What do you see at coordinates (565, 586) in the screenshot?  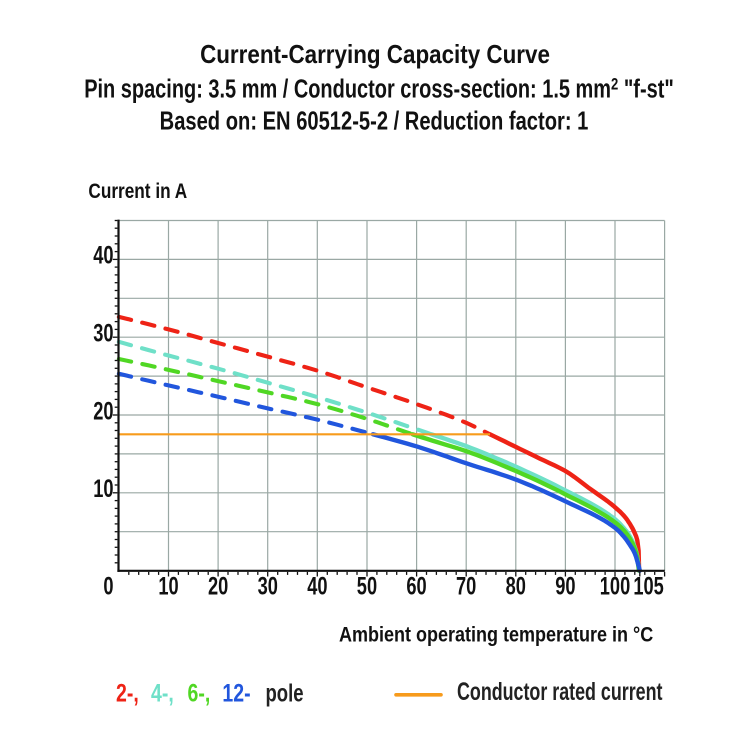 I see `svg-text: 90` at bounding box center [565, 586].